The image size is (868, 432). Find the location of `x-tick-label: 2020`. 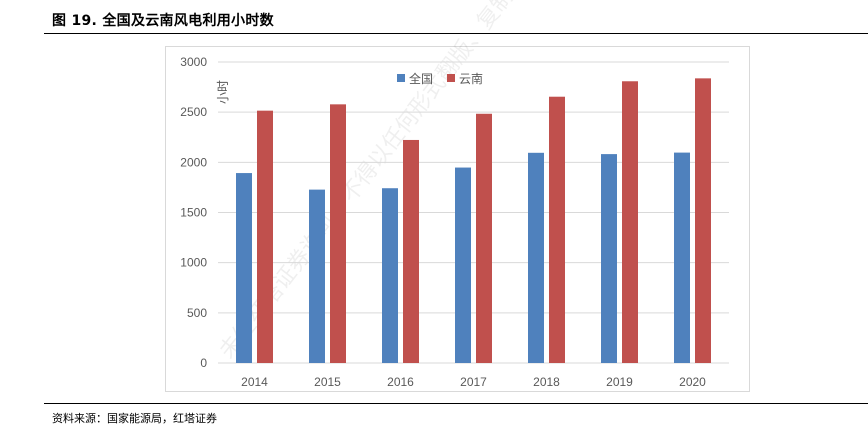

x-tick-label: 2020 is located at coordinates (692, 382).